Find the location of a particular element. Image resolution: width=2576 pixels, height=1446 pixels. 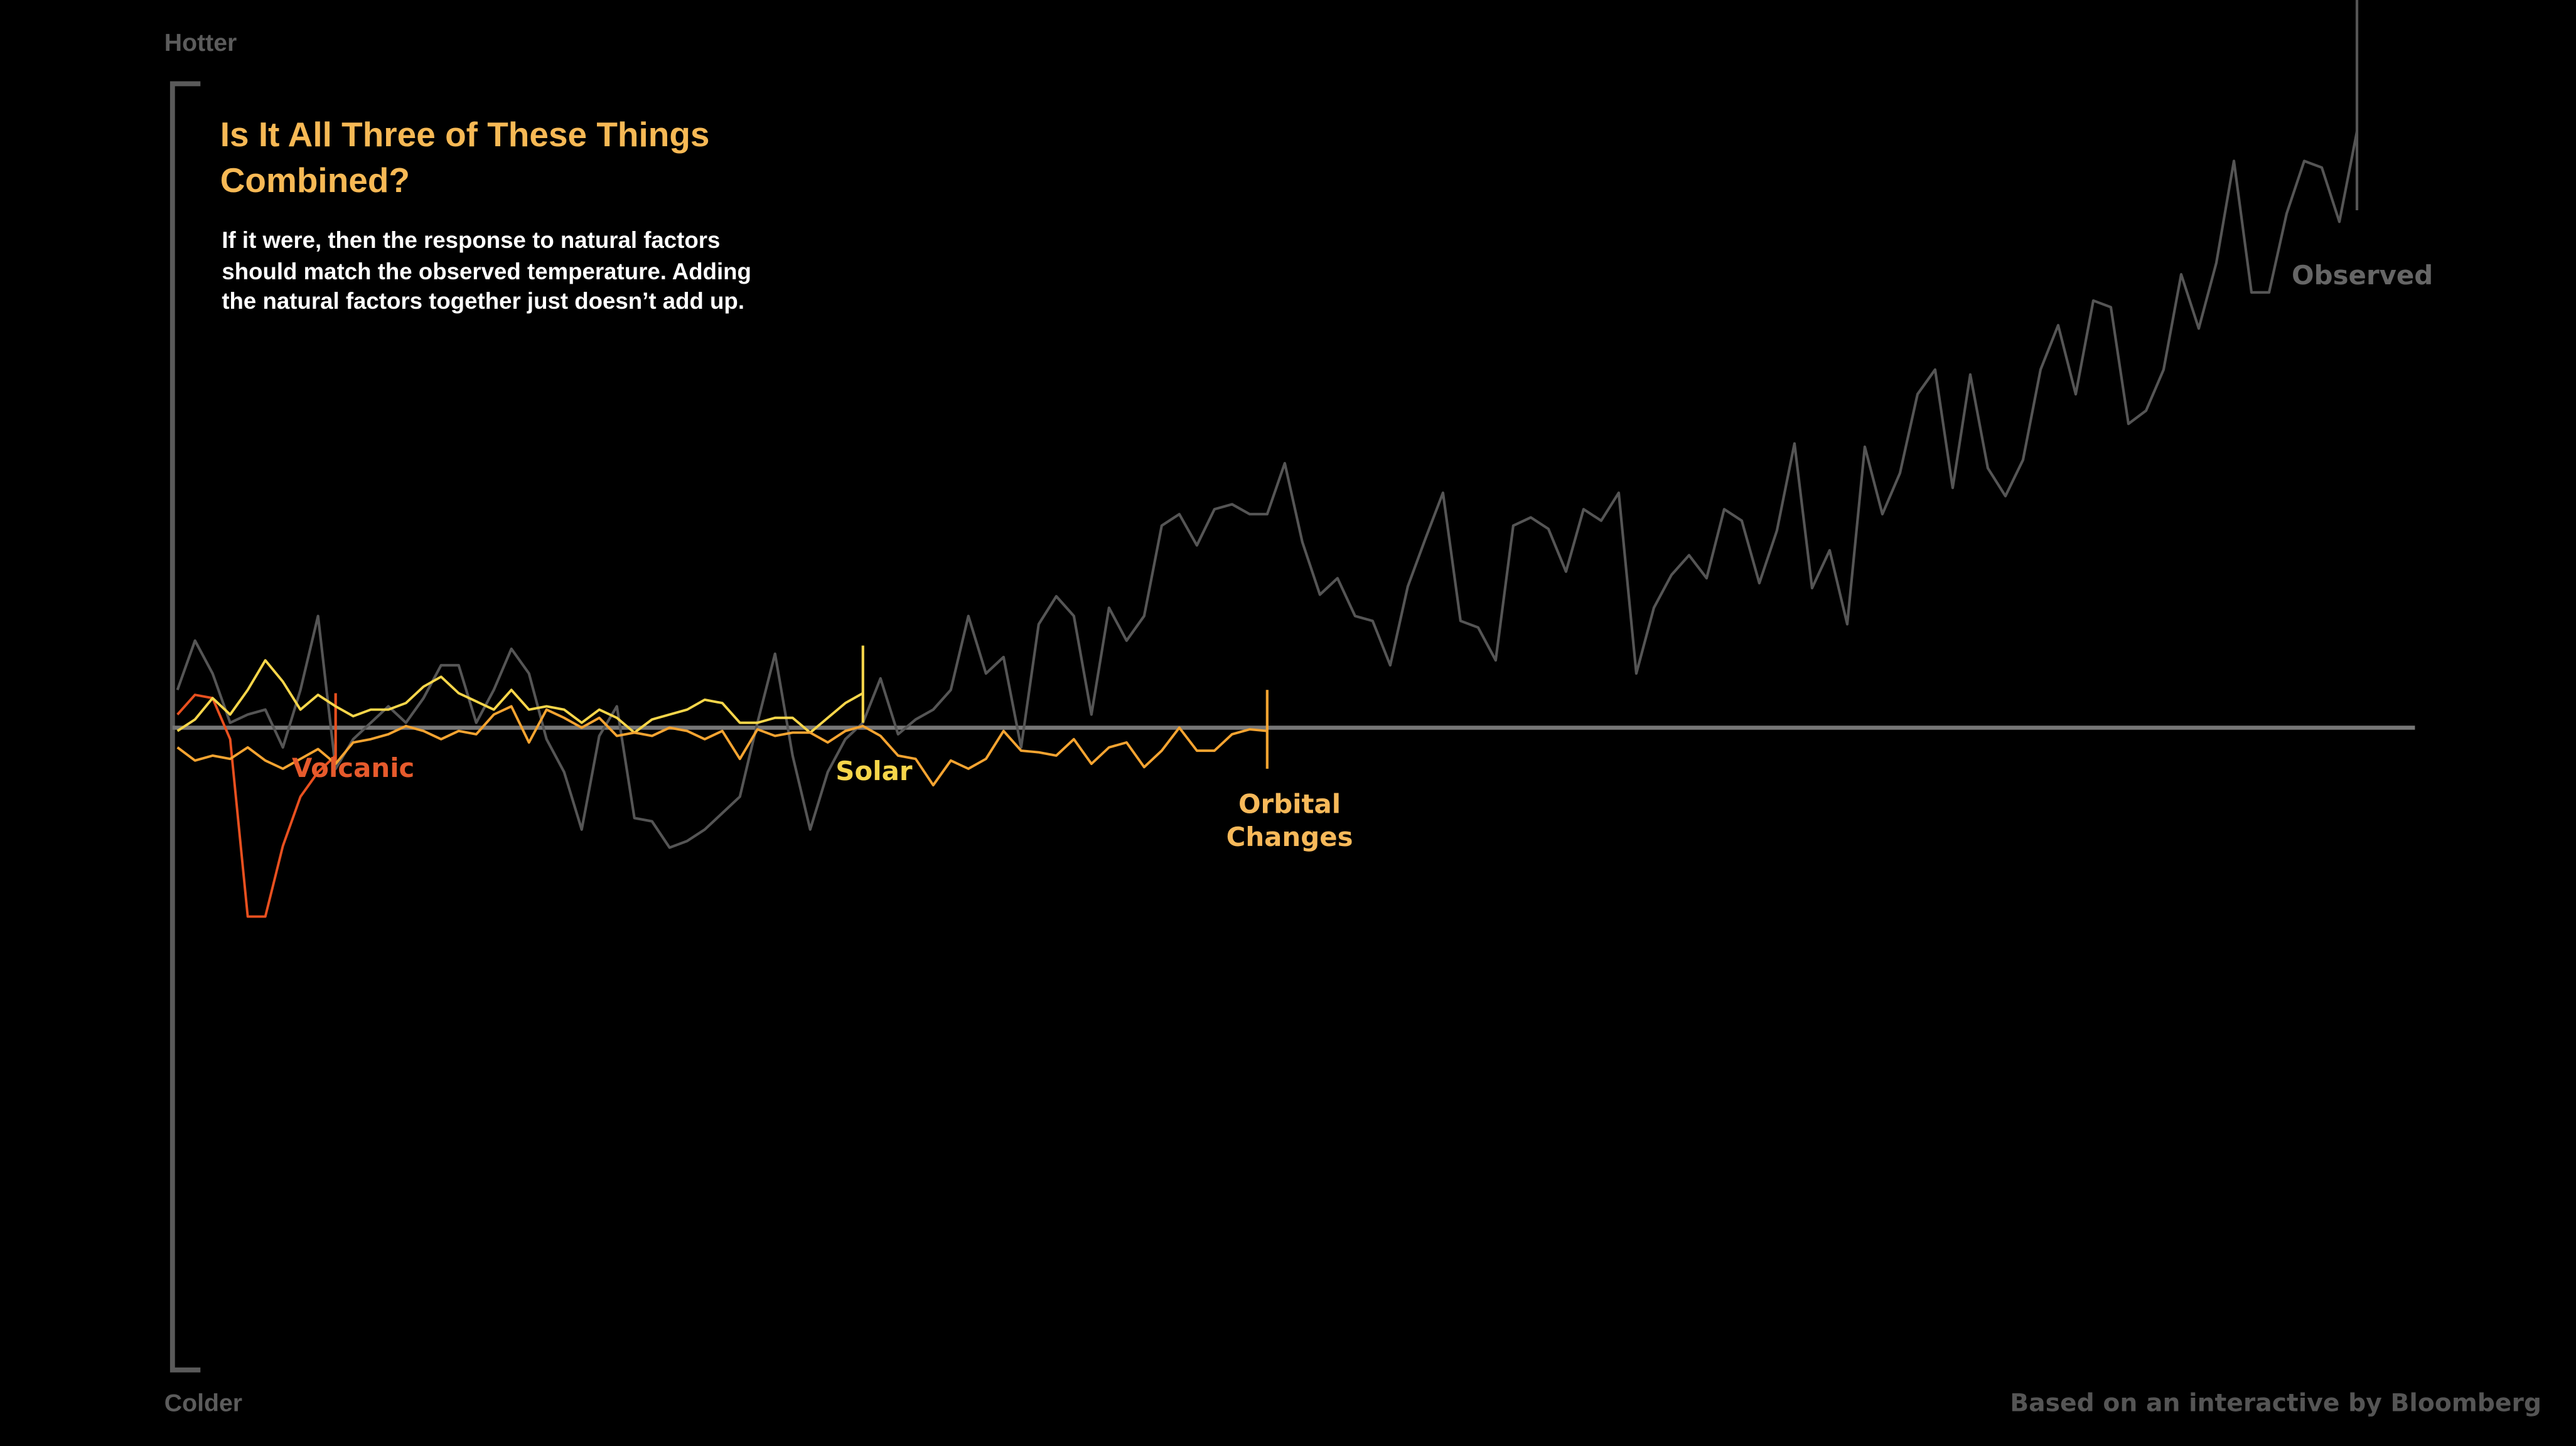

source-note: Based on an interactive by Bloomberg is located at coordinates (2275, 1403).